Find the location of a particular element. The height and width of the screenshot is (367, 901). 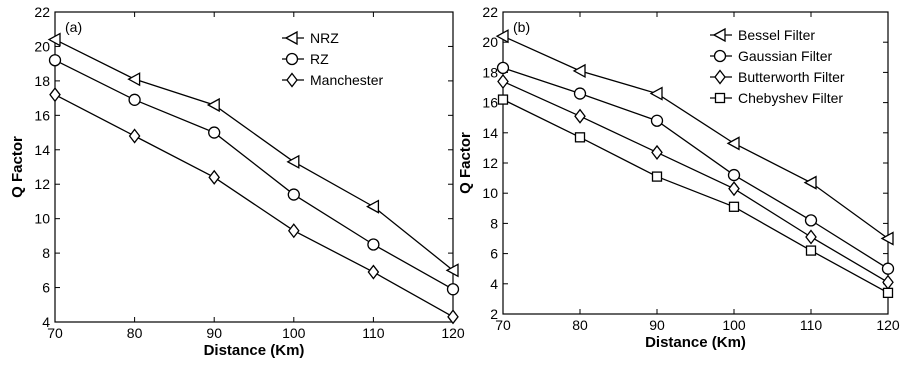

panel-label: (a) is located at coordinates (73, 27).